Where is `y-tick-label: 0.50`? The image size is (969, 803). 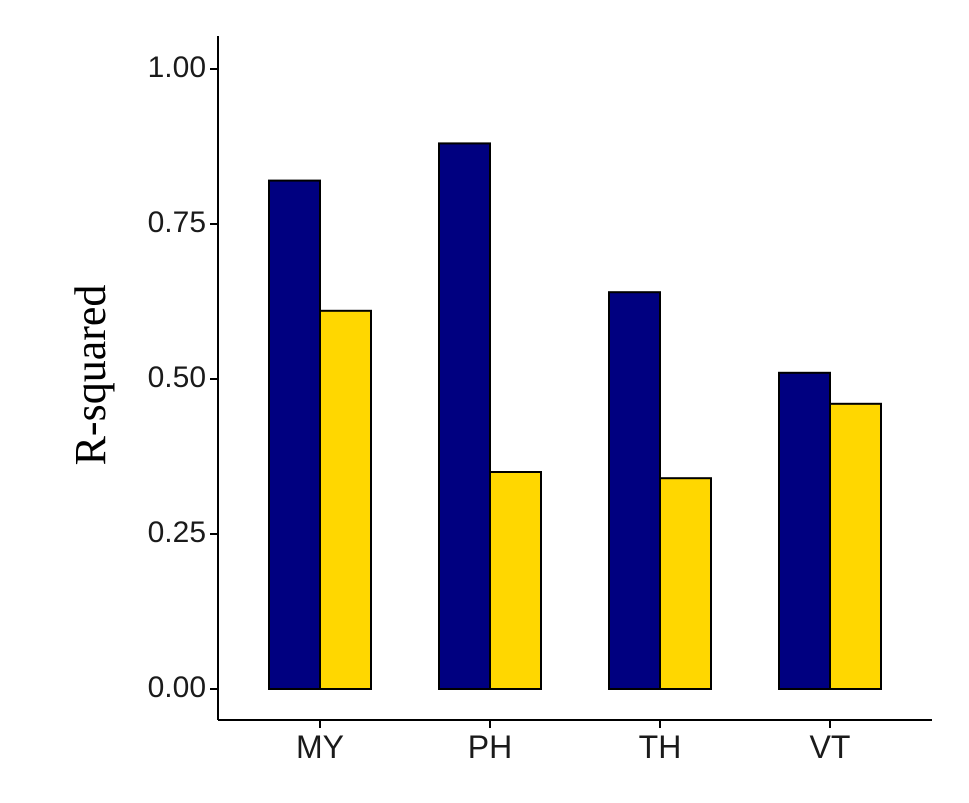 y-tick-label: 0.50 is located at coordinates (177, 377).